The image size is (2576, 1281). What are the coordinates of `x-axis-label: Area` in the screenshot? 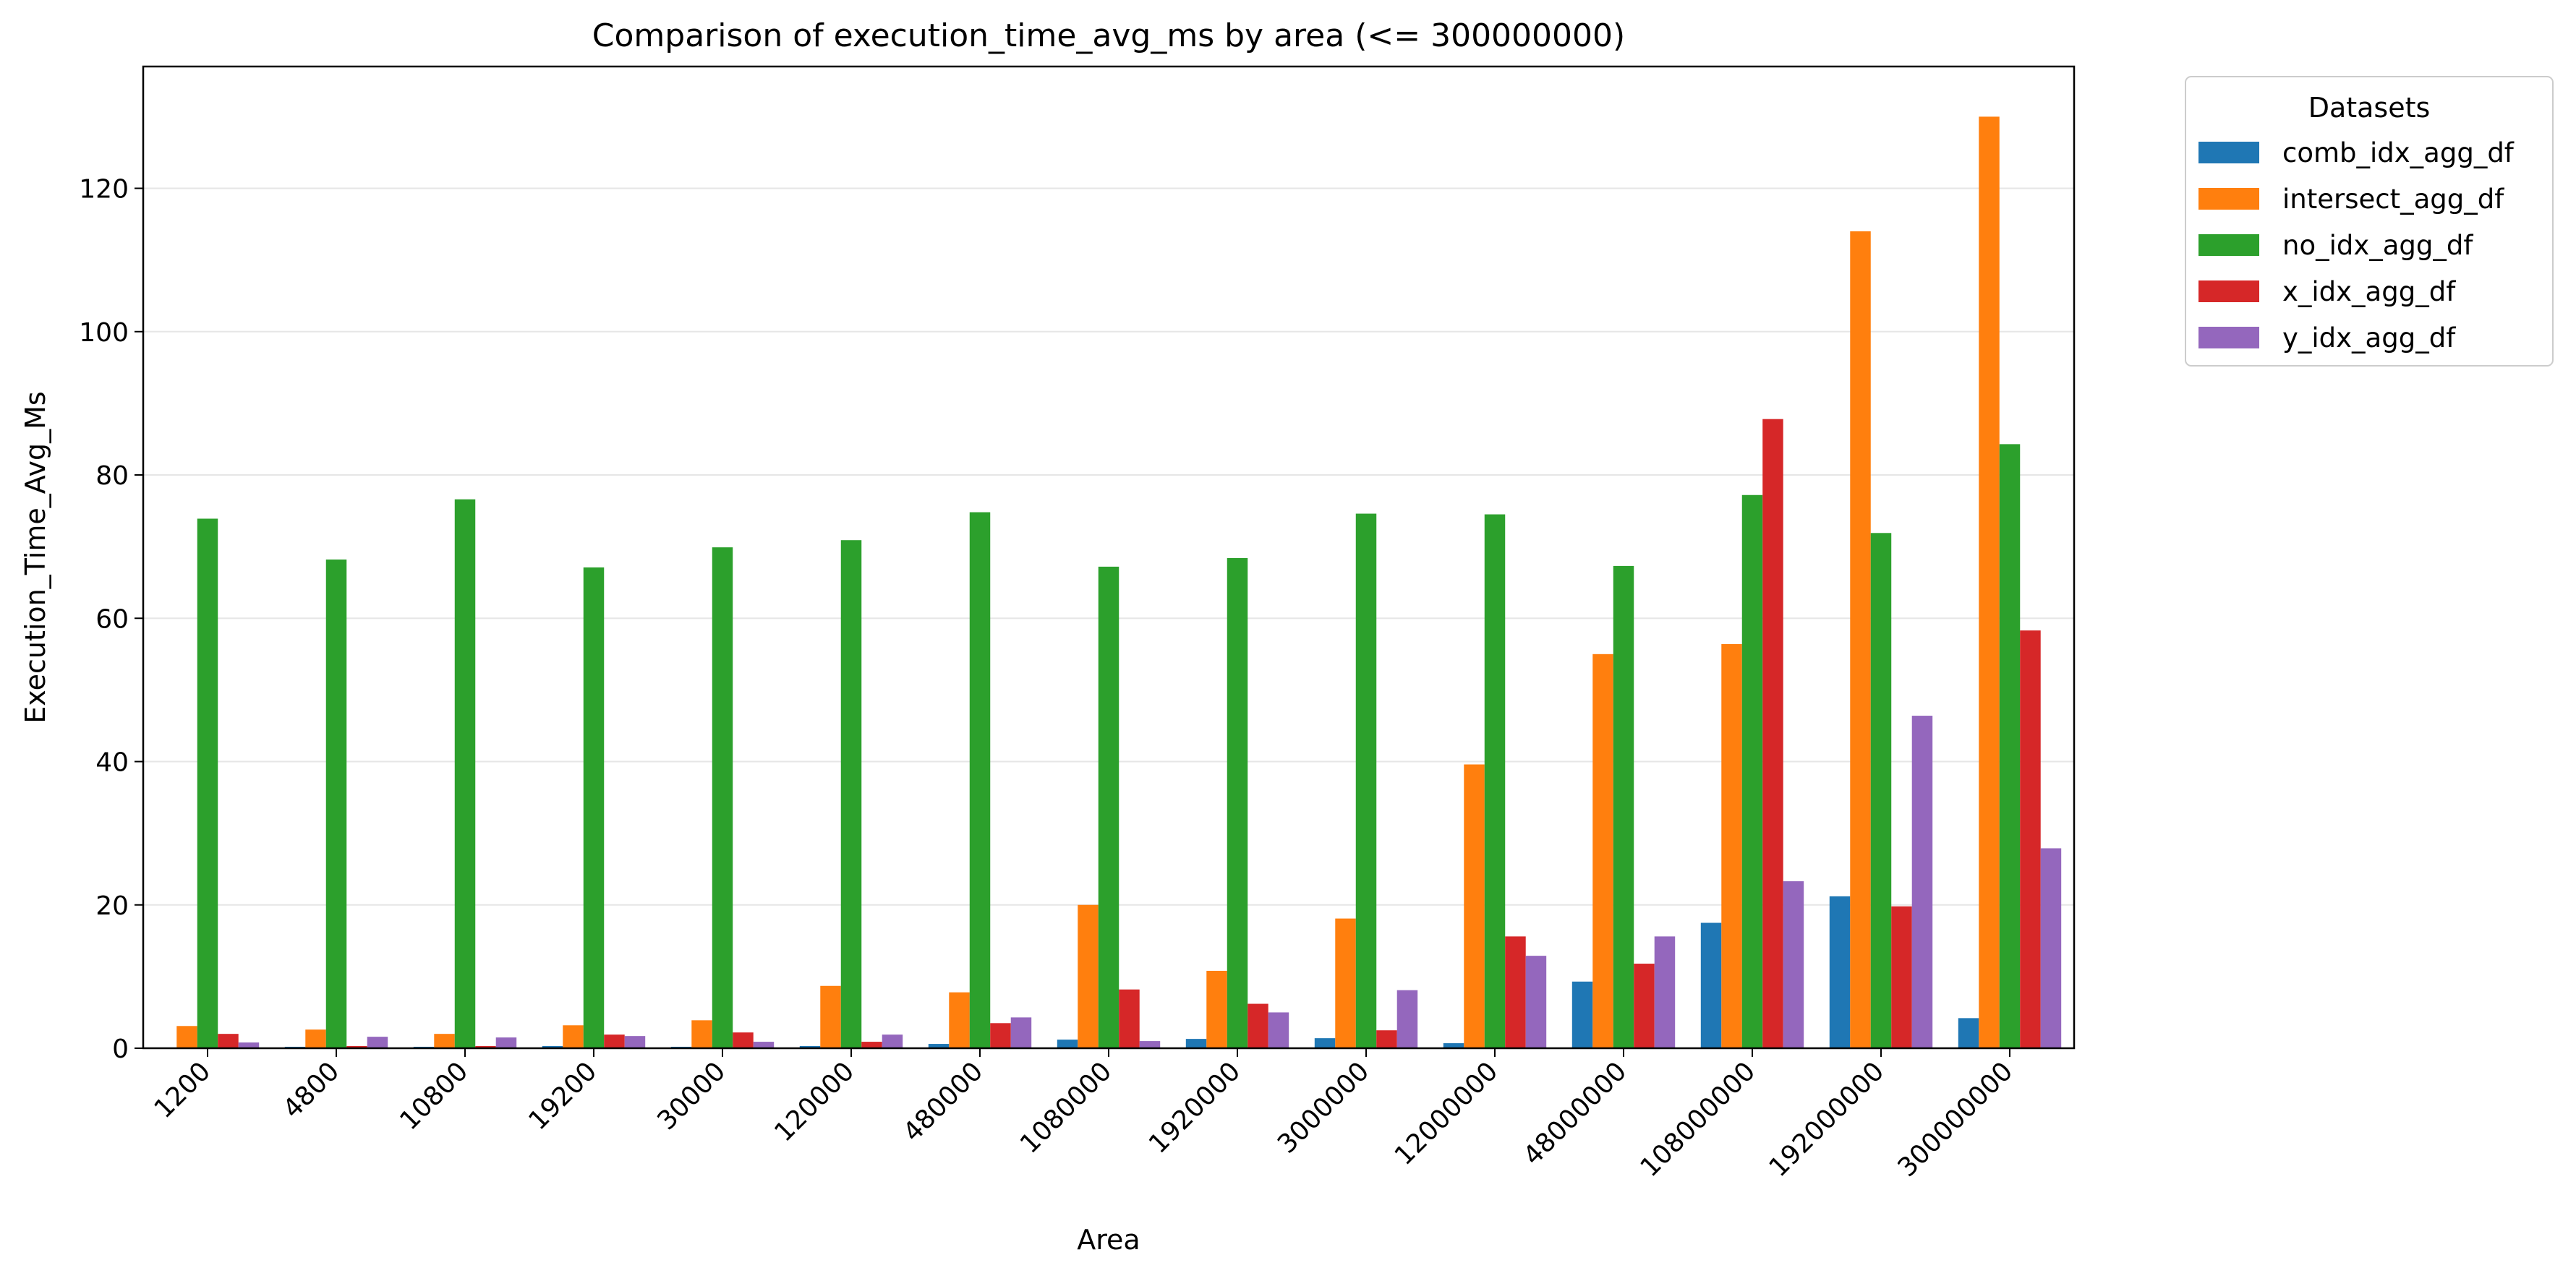 It's located at (1108, 1240).